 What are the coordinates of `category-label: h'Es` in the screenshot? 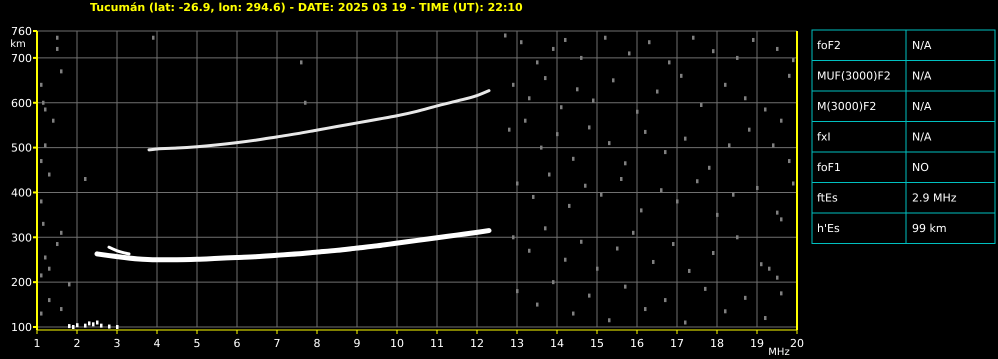 It's located at (828, 228).